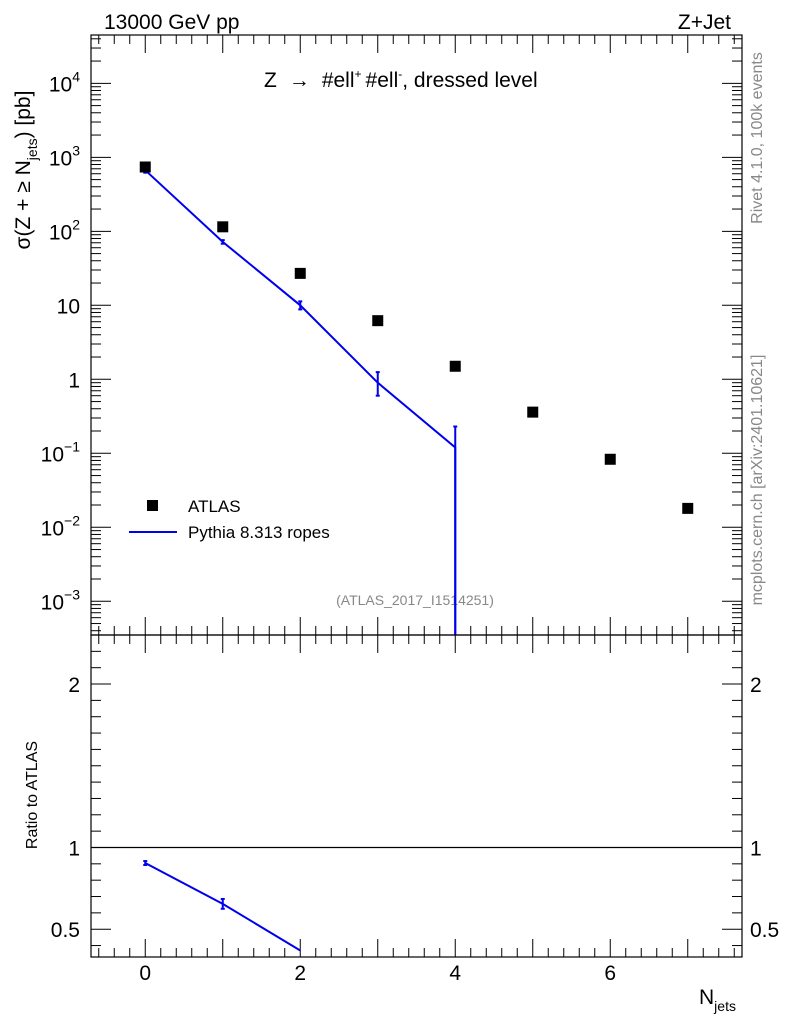  What do you see at coordinates (704, 22) in the screenshot?
I see `process-label: Z+Jet` at bounding box center [704, 22].